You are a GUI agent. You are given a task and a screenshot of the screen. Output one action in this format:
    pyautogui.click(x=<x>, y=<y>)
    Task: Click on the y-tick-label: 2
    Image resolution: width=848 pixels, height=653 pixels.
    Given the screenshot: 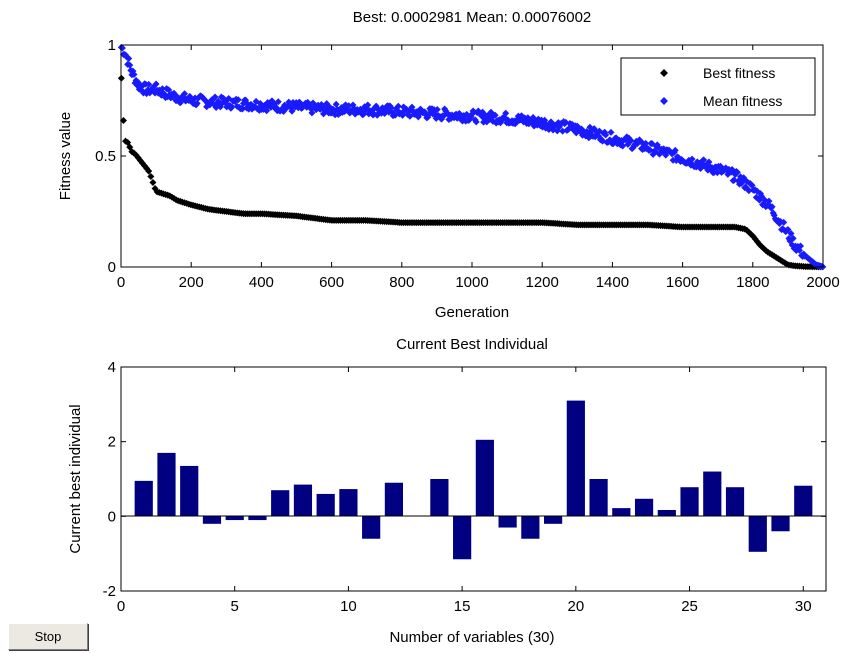 What is the action you would take?
    pyautogui.click(x=112, y=442)
    